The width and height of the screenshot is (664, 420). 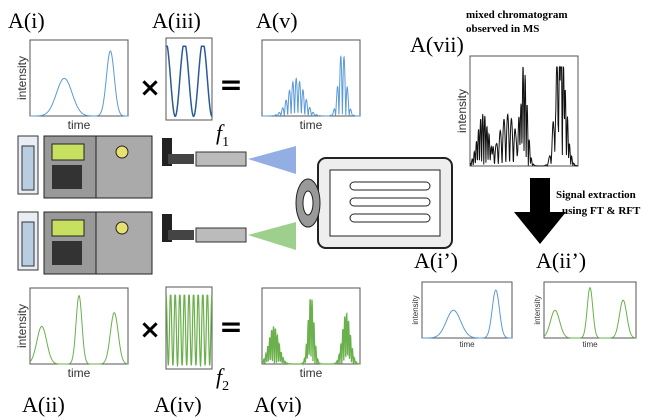 What do you see at coordinates (225, 142) in the screenshot?
I see `frequency-subscript: 1` at bounding box center [225, 142].